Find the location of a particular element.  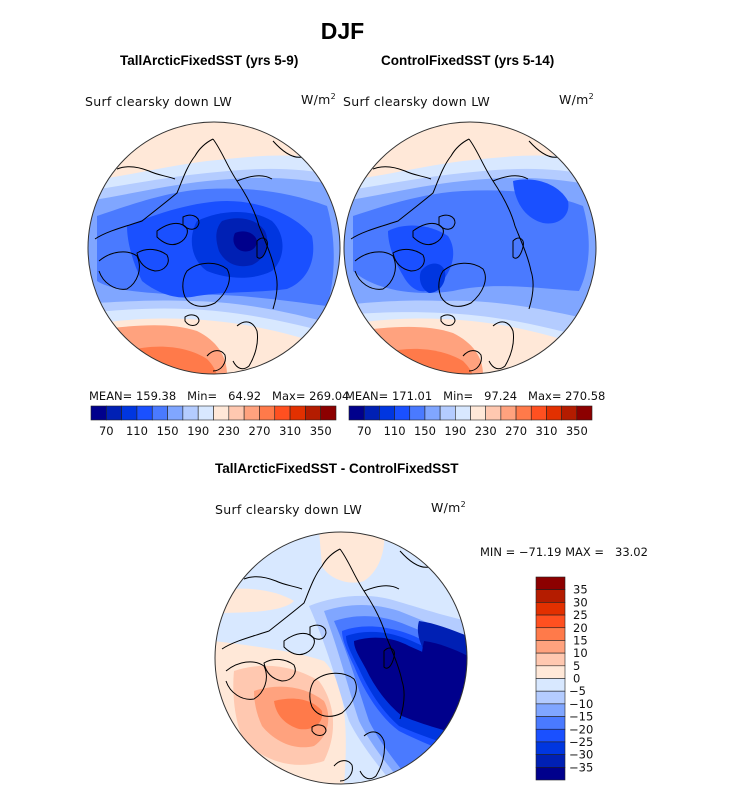

colorbar-tick-label: −35 is located at coordinates (581, 767).